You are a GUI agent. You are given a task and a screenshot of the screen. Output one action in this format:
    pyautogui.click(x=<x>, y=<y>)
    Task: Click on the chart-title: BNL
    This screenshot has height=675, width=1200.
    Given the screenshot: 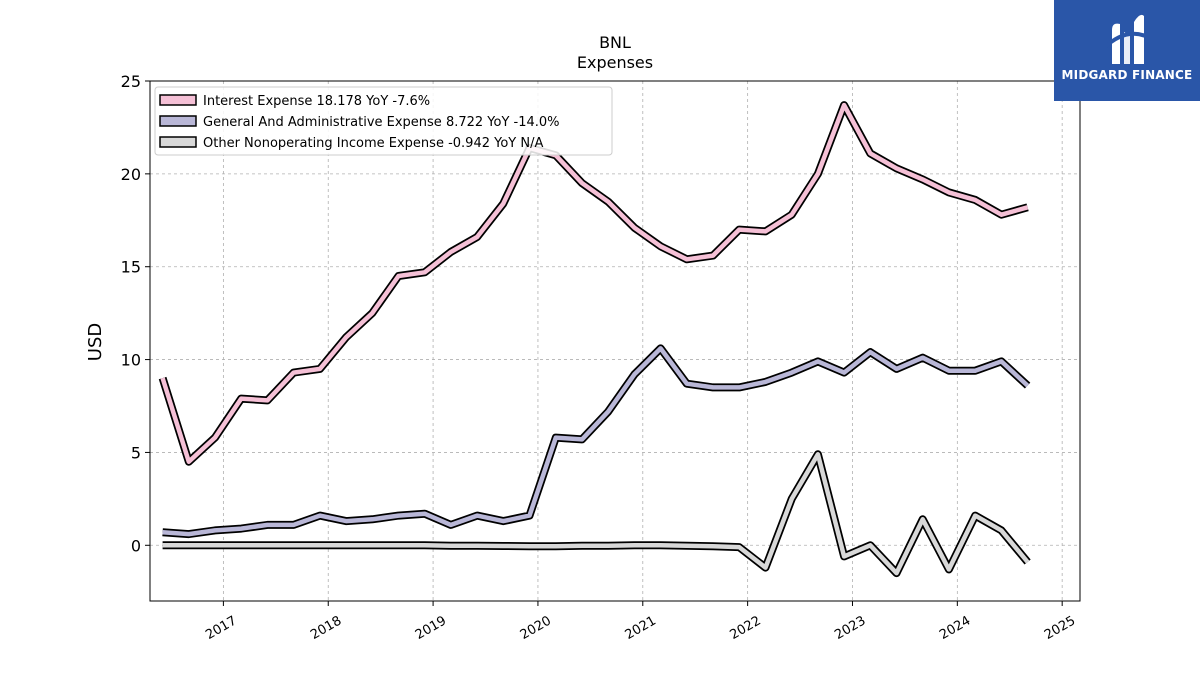 What is the action you would take?
    pyautogui.click(x=615, y=42)
    